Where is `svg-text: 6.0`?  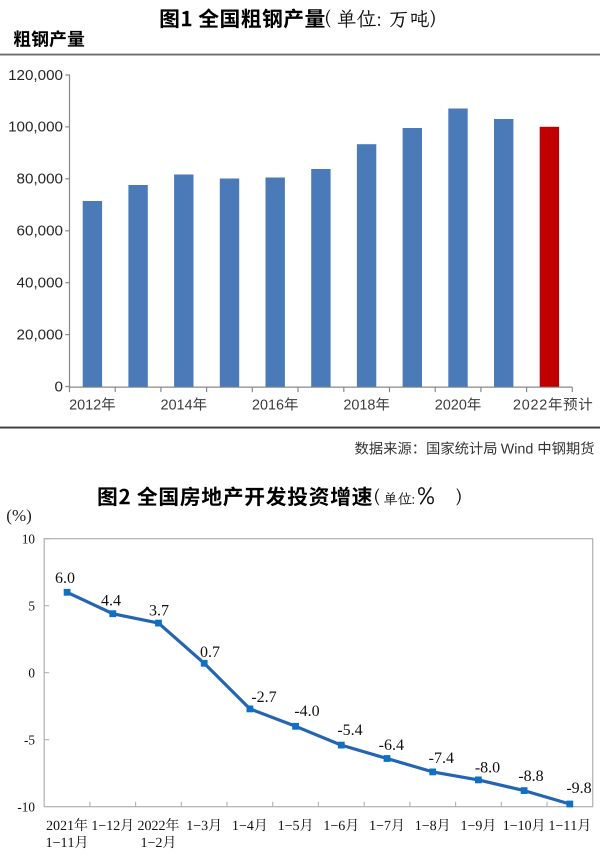
svg-text: 6.0 is located at coordinates (65, 578).